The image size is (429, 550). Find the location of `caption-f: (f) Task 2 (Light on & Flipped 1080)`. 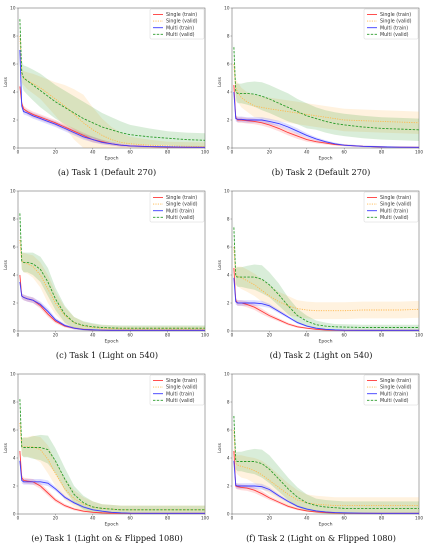

caption-f: (f) Task 2 (Light on & Flipped 1080) is located at coordinates (321, 538).